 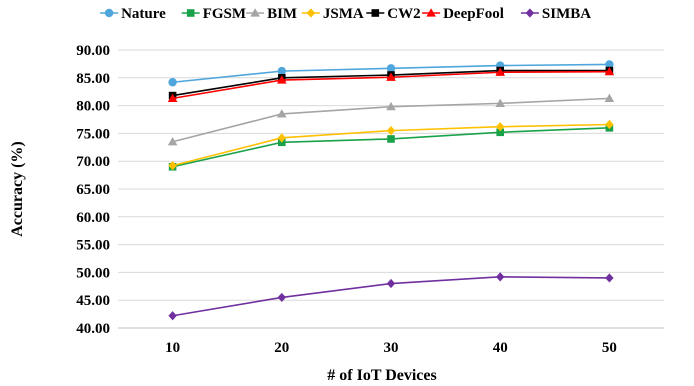 I want to click on legend-label: FGSM, so click(x=224, y=14).